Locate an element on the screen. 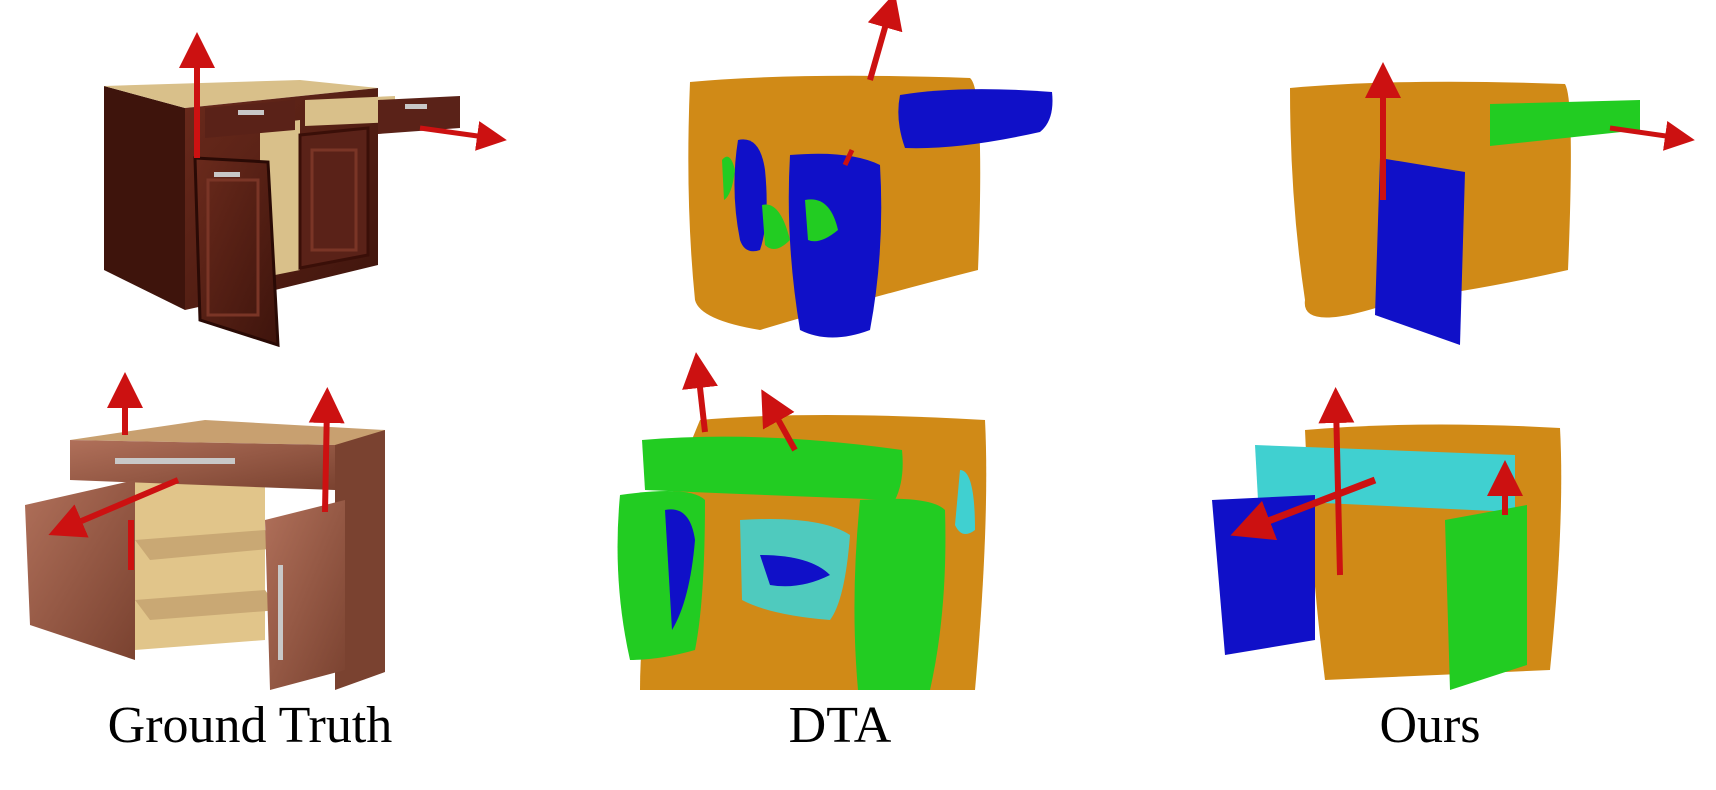 The height and width of the screenshot is (790, 1716). ground-truth-label: Ground Truth is located at coordinates (250, 725).